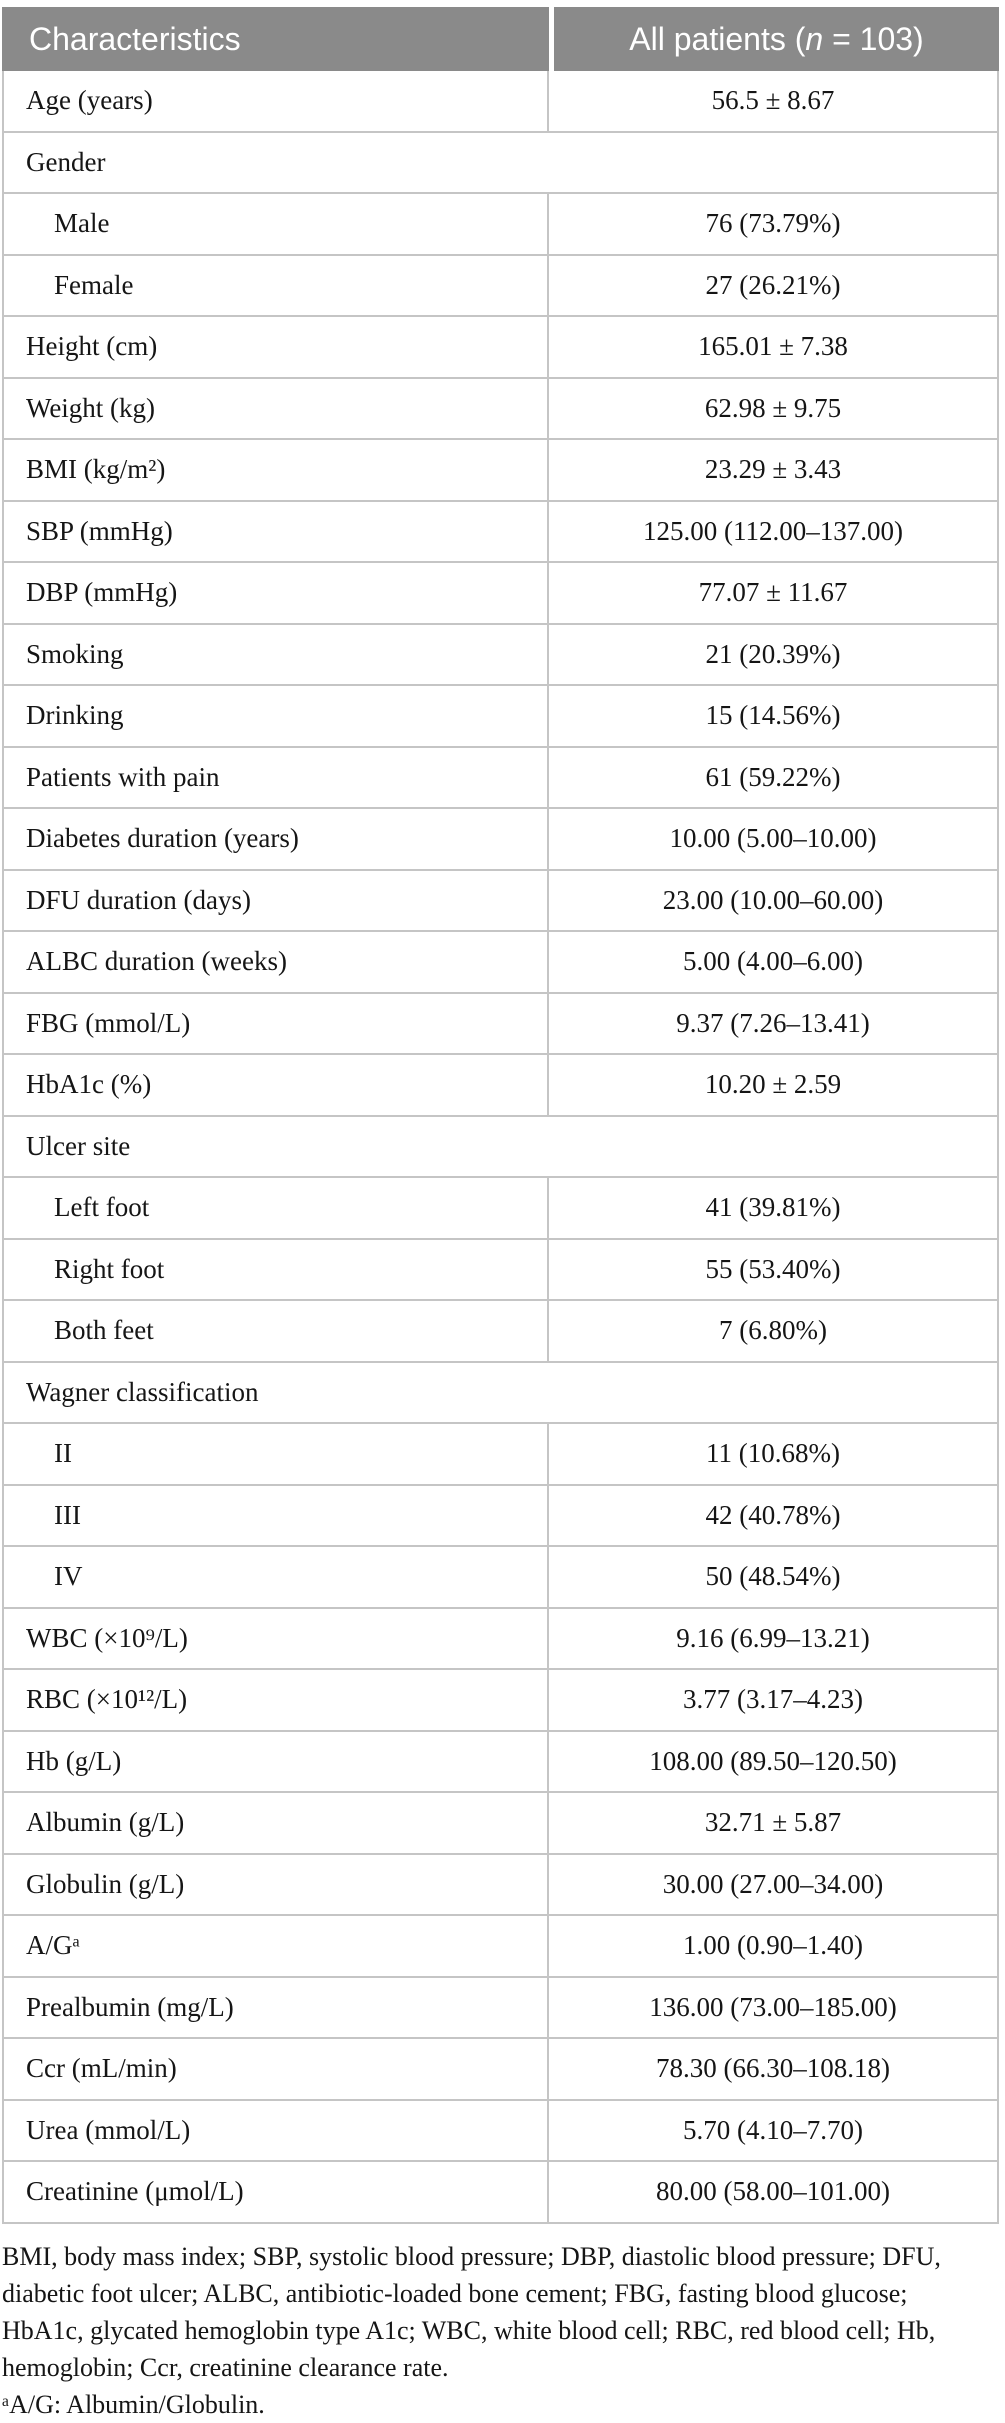 This screenshot has height=2423, width=1005. I want to click on table-row: DBP (mmHg) 77.07 ± 11.67, so click(500, 594).